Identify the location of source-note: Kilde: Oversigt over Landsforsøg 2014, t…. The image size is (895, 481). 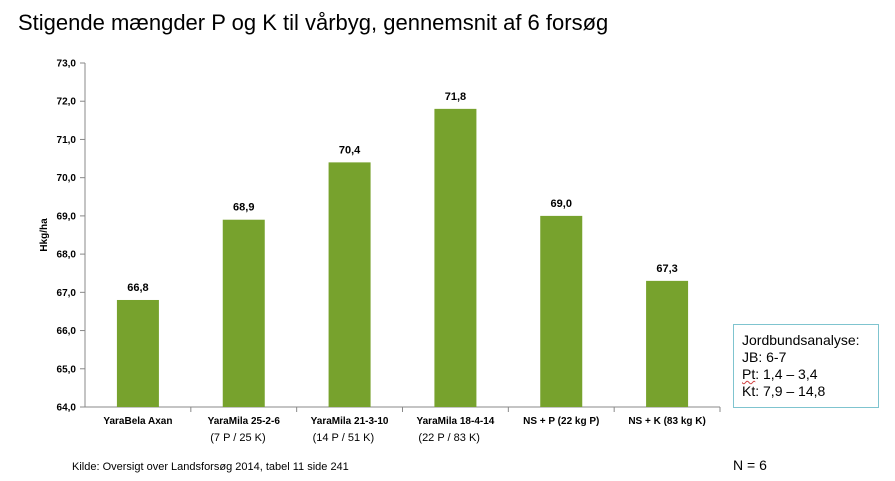
(210, 467).